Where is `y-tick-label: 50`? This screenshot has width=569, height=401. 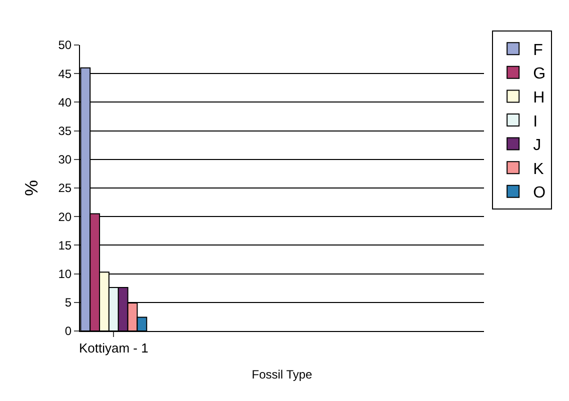
y-tick-label: 50 is located at coordinates (65, 45).